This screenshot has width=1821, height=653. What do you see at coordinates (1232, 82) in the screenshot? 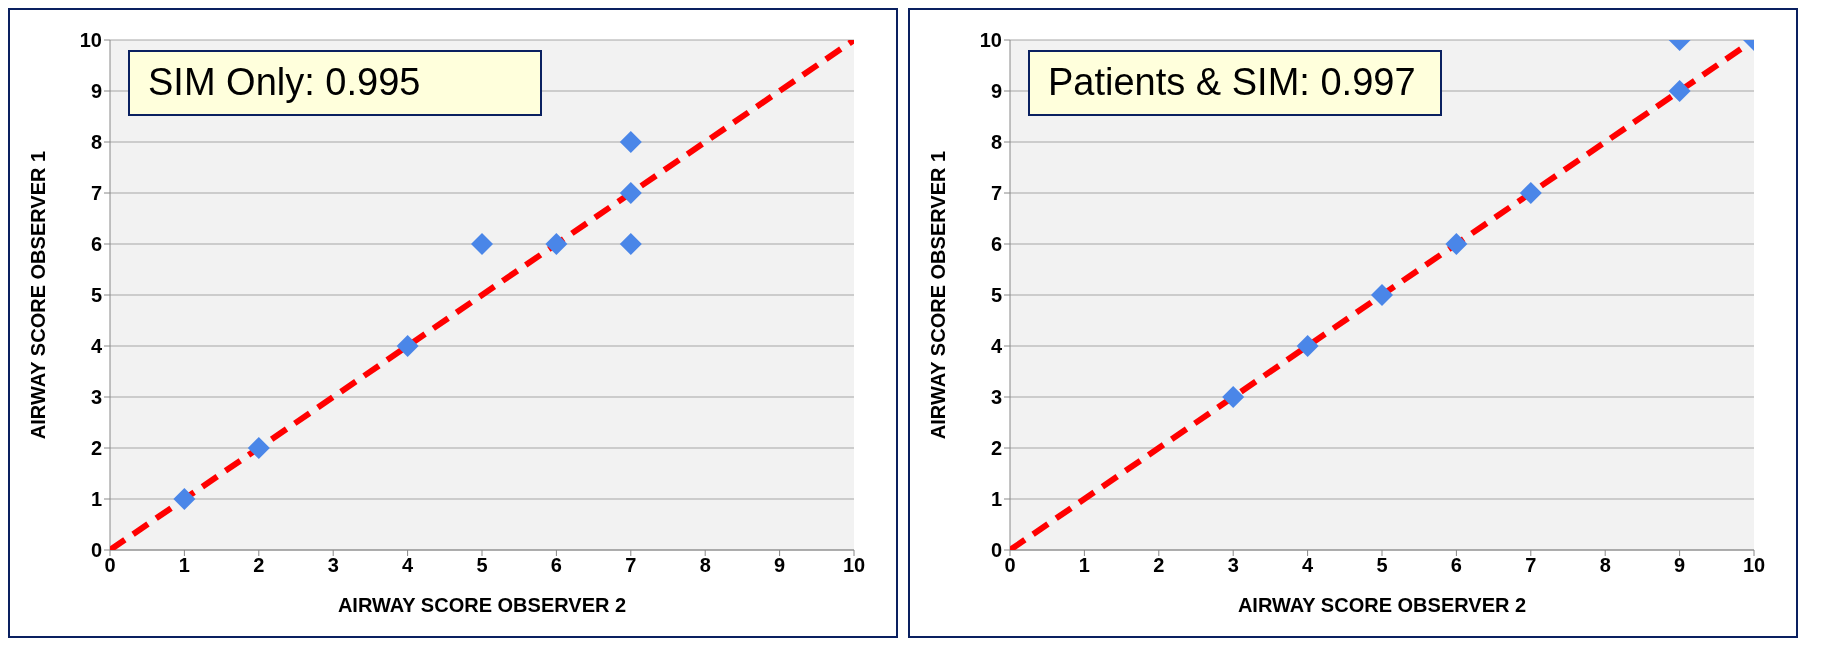
I see `annotation: Patients & SIM: 0.997` at bounding box center [1232, 82].